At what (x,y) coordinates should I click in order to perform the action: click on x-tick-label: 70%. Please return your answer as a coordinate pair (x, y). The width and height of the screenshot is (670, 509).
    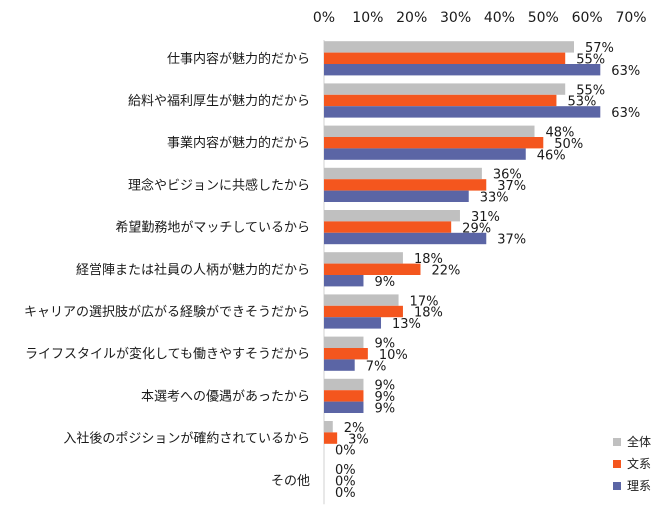
    Looking at the image, I should click on (630, 18).